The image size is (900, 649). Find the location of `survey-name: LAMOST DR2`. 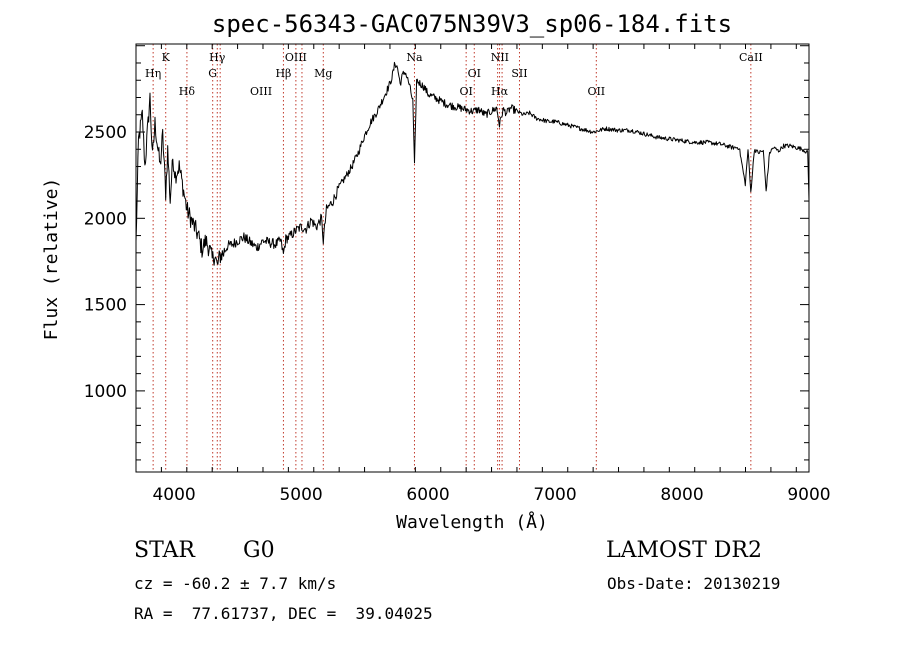

survey-name: LAMOST DR2 is located at coordinates (684, 550).